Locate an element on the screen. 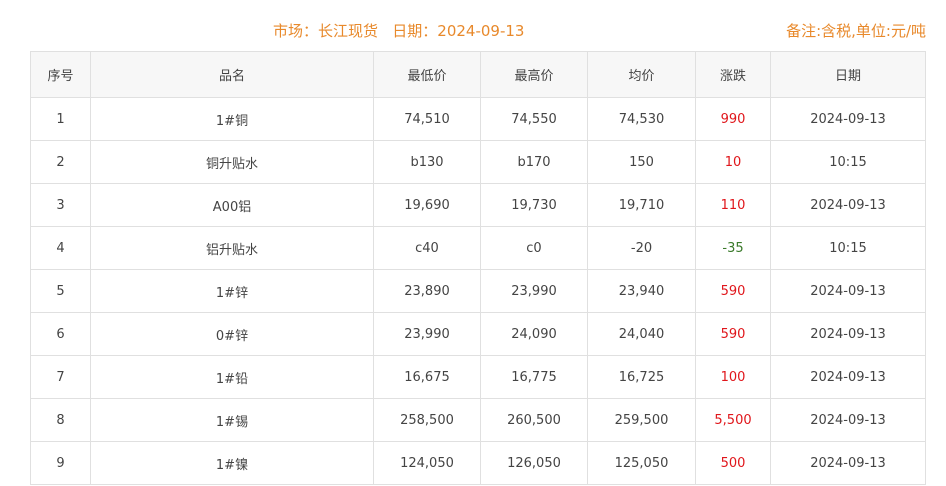 This screenshot has width=946, height=486. col-header-high: 最高价 is located at coordinates (534, 74).